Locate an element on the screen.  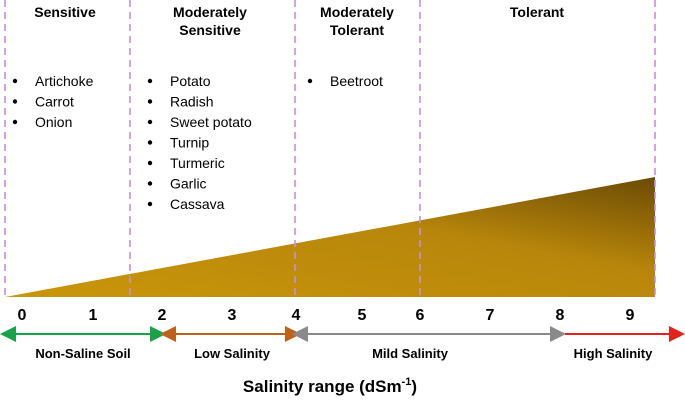
crop-item: Carrot is located at coordinates (54, 102).